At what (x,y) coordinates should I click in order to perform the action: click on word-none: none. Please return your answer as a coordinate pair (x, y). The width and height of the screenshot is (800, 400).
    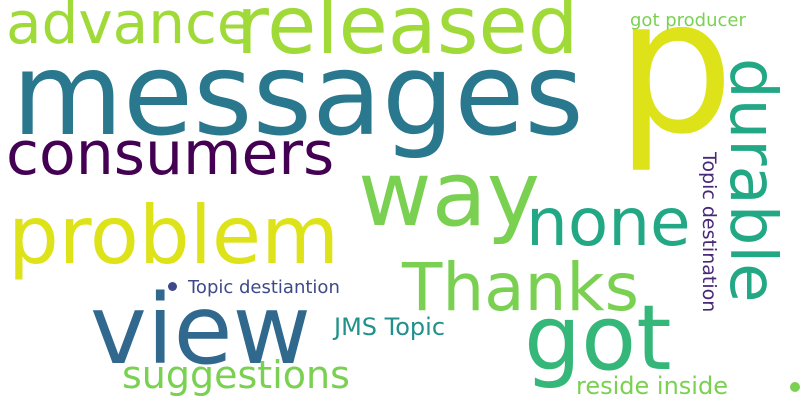
    Looking at the image, I should click on (608, 222).